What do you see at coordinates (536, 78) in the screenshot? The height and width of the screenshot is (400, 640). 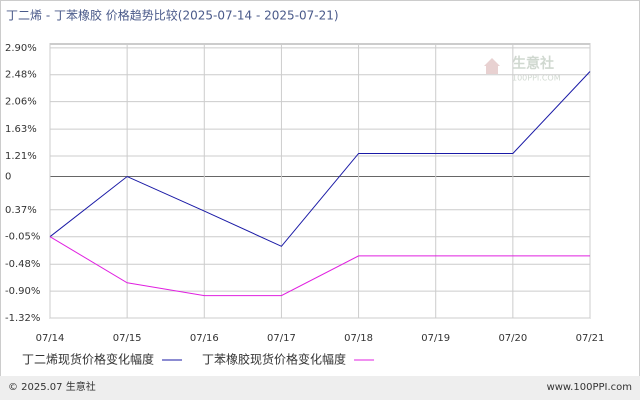 I see `watermark-site: 100PPI.COM` at bounding box center [536, 78].